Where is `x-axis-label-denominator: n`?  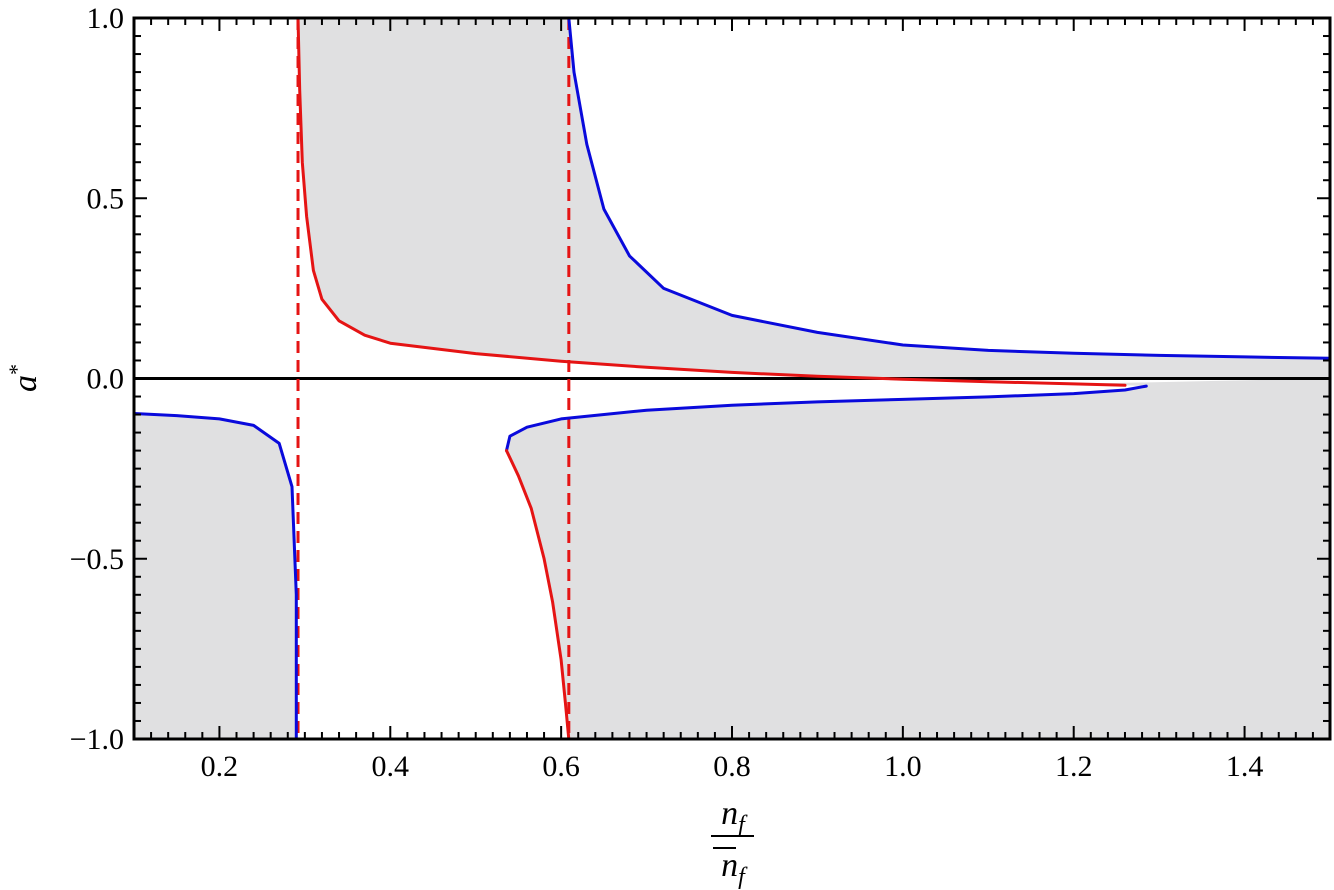
x-axis-label-denominator: n is located at coordinates (729, 865).